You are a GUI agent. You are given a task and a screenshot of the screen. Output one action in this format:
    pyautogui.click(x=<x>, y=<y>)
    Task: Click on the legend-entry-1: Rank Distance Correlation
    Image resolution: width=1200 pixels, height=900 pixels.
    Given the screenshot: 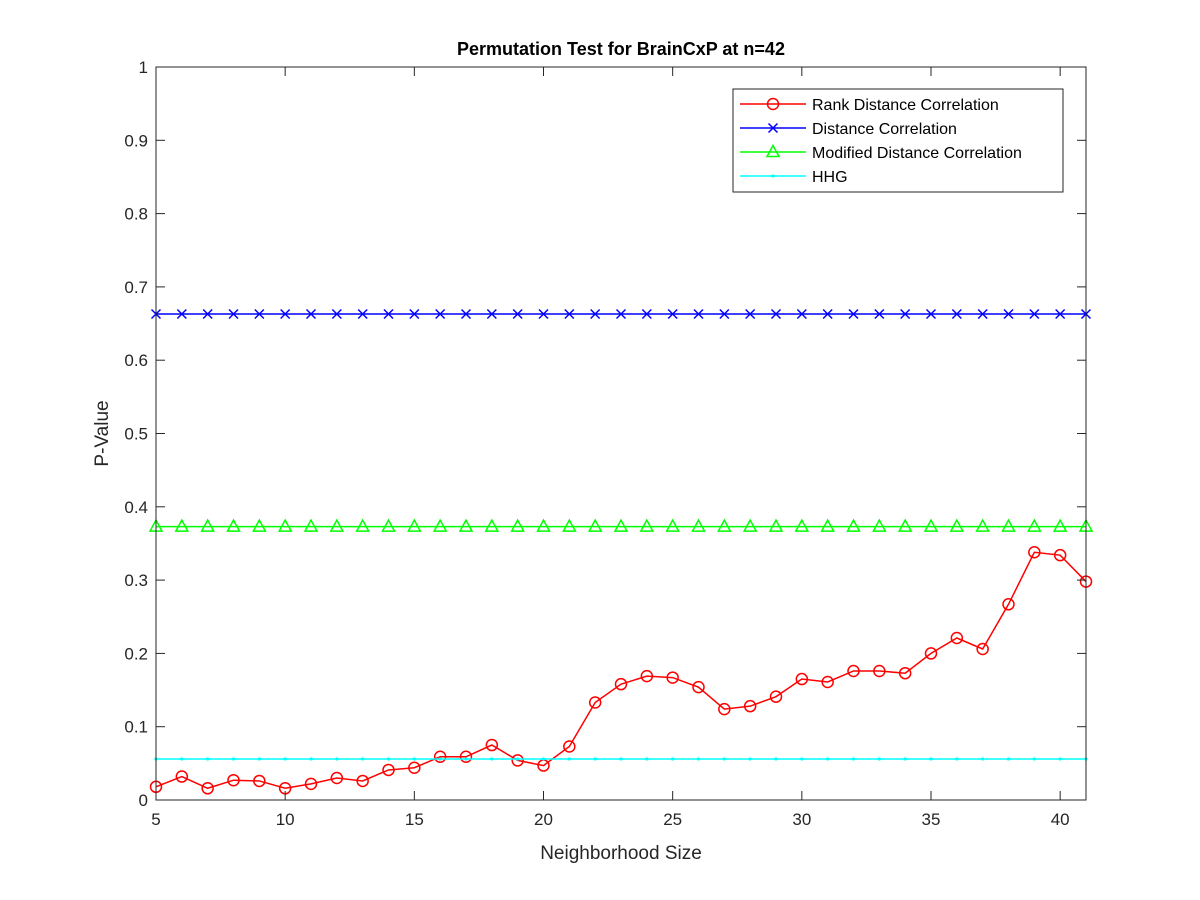 What is the action you would take?
    pyautogui.click(x=869, y=105)
    